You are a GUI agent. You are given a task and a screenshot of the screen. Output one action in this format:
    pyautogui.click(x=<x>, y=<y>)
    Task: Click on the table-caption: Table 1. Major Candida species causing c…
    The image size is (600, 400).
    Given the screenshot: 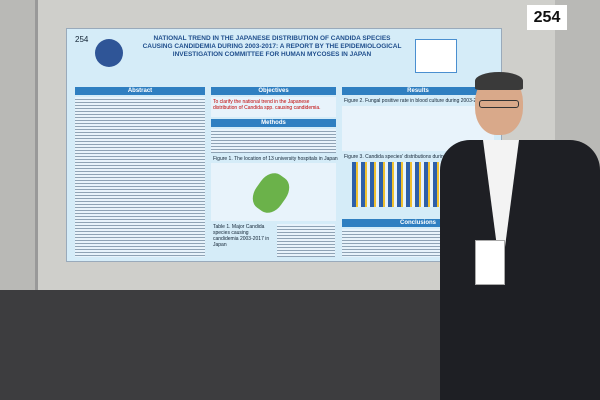 What is the action you would take?
    pyautogui.click(x=241, y=236)
    